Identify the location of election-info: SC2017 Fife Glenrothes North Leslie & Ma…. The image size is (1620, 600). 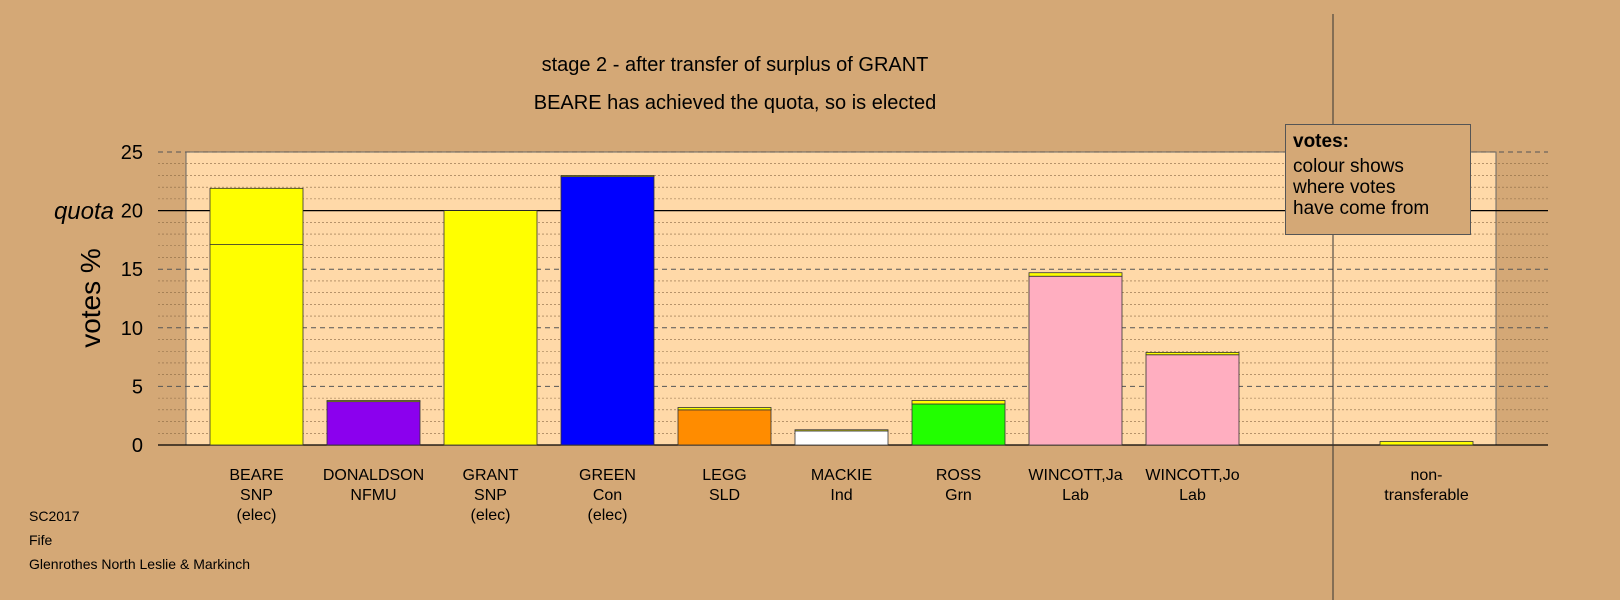
(139, 540).